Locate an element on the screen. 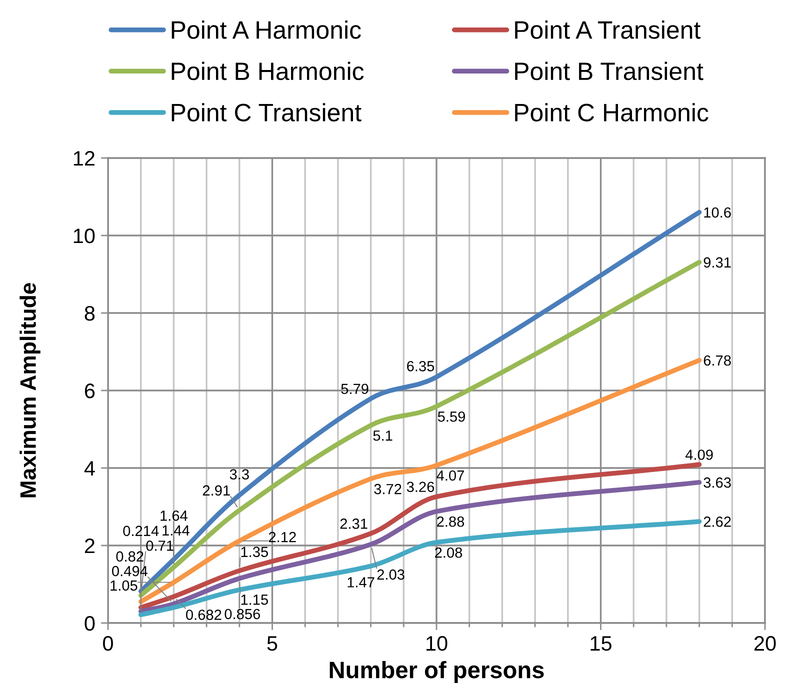 Image resolution: width=799 pixels, height=695 pixels. data-label: 2.08 is located at coordinates (448, 552).